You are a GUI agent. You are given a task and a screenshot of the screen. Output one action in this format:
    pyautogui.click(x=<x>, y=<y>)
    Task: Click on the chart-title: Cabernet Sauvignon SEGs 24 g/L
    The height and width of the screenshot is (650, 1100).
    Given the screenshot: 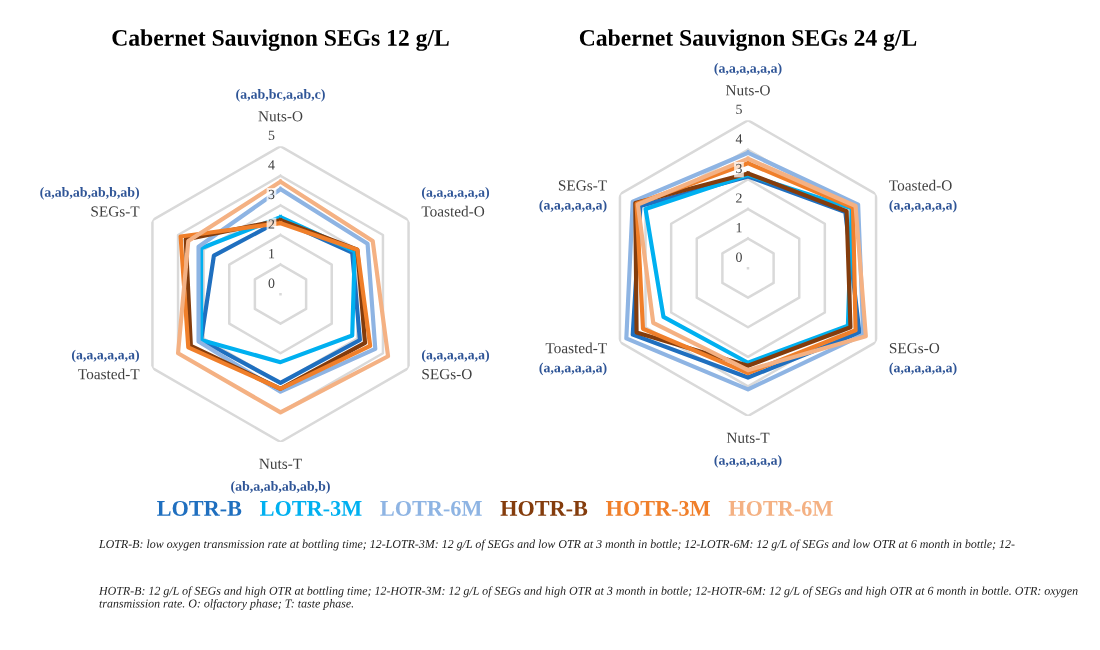 What is the action you would take?
    pyautogui.click(x=748, y=40)
    